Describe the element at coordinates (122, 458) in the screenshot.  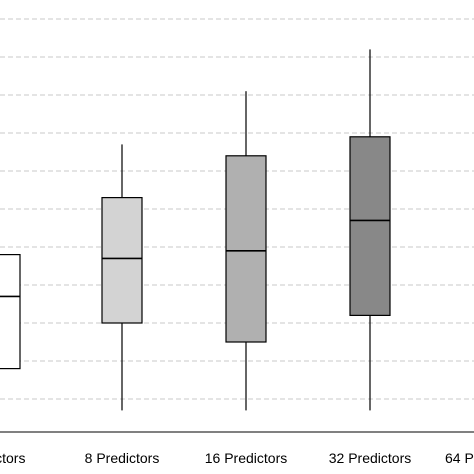
I see `x-tick-label: 8 Predictors` at that location.